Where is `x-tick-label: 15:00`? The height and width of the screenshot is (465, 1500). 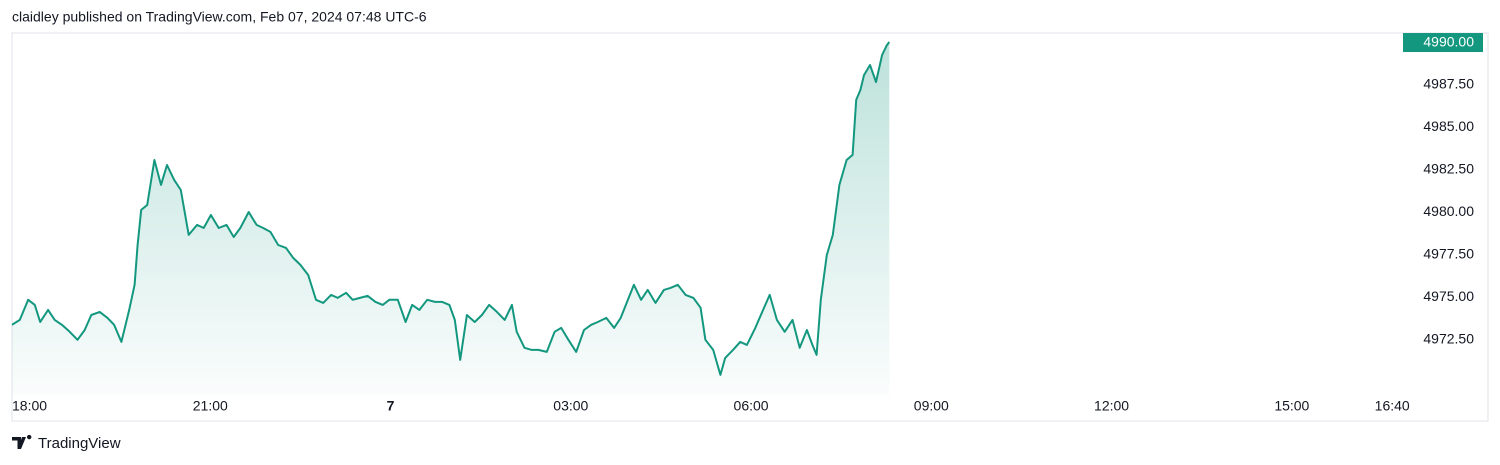
x-tick-label: 15:00 is located at coordinates (1291, 406).